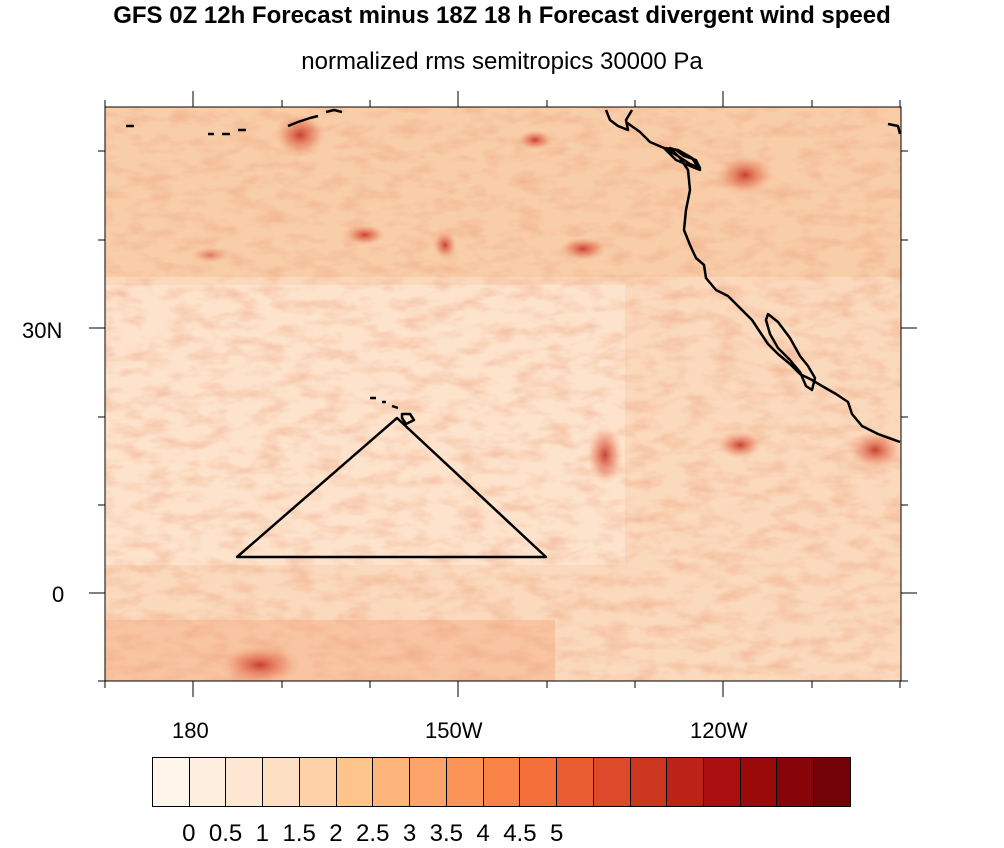 Image resolution: width=1004 pixels, height=848 pixels. I want to click on chart-subtitle: normalized rms semitropics 30000 Pa, so click(502, 61).